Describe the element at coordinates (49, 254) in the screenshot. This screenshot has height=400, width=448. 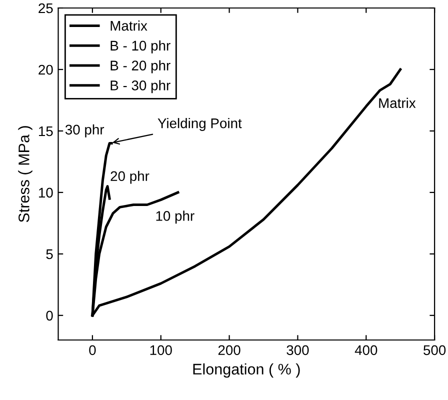
I see `y-tick-label: 5` at that location.